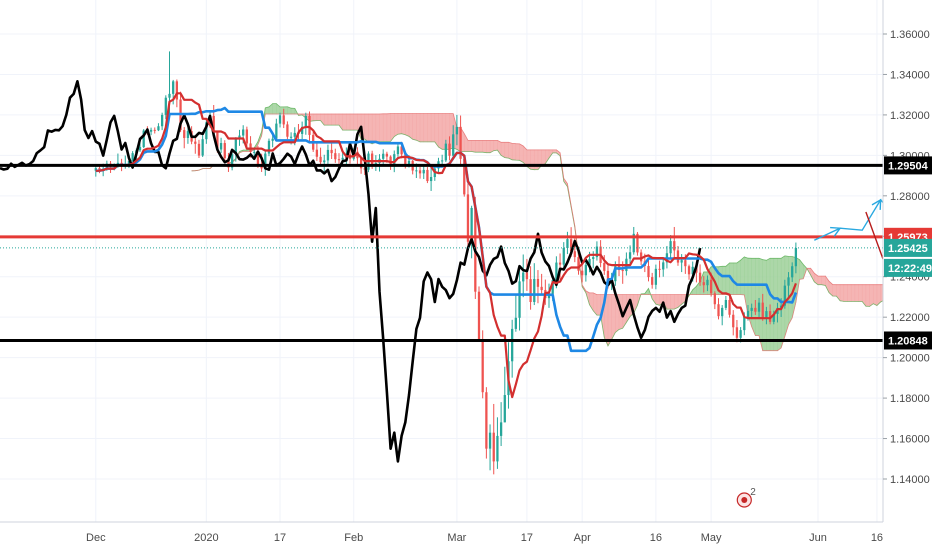 The width and height of the screenshot is (932, 555). I want to click on y-tick-label: 1.18000, so click(910, 399).